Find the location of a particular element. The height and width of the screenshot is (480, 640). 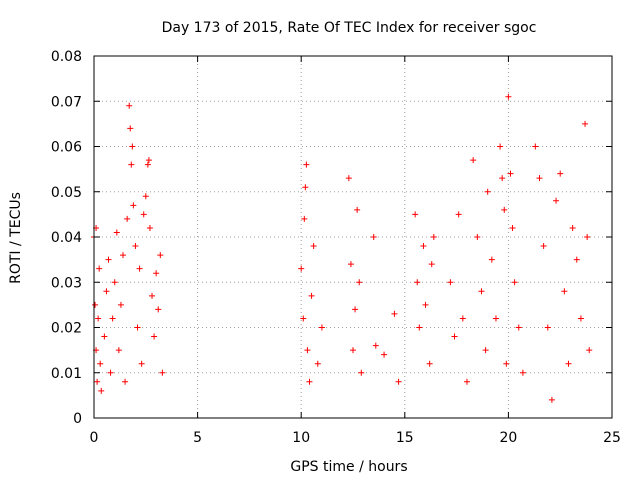

y-tick-label: 0 is located at coordinates (77, 419).